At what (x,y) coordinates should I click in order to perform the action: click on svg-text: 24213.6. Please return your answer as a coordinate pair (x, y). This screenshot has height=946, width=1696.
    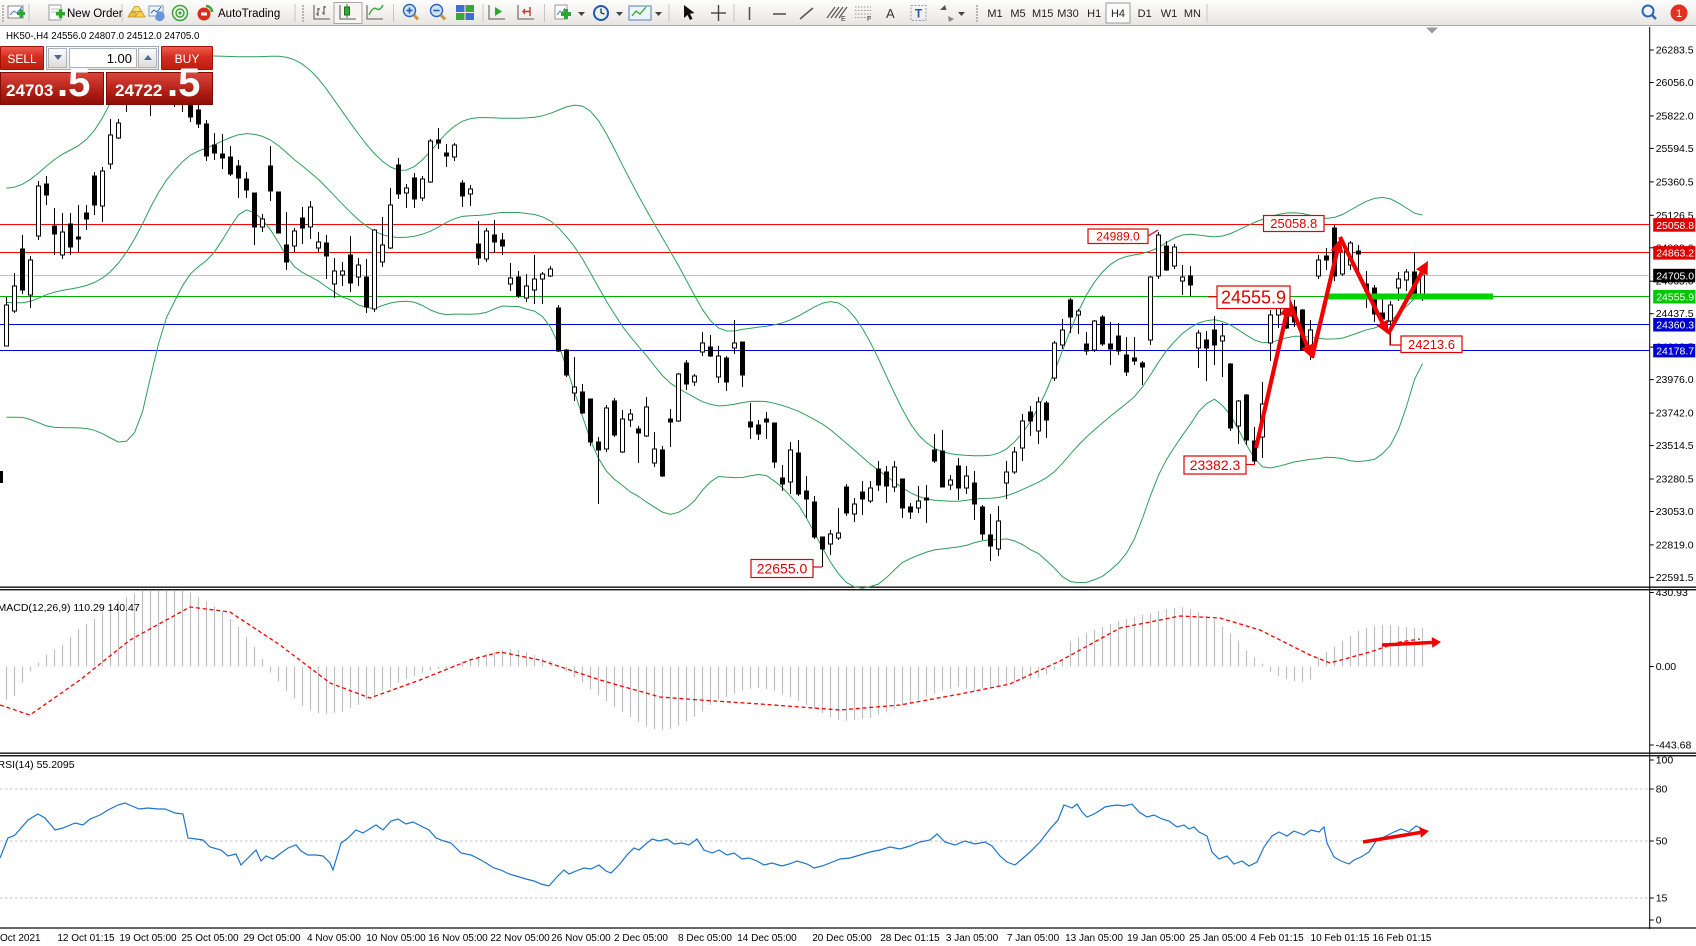
    Looking at the image, I should click on (1431, 344).